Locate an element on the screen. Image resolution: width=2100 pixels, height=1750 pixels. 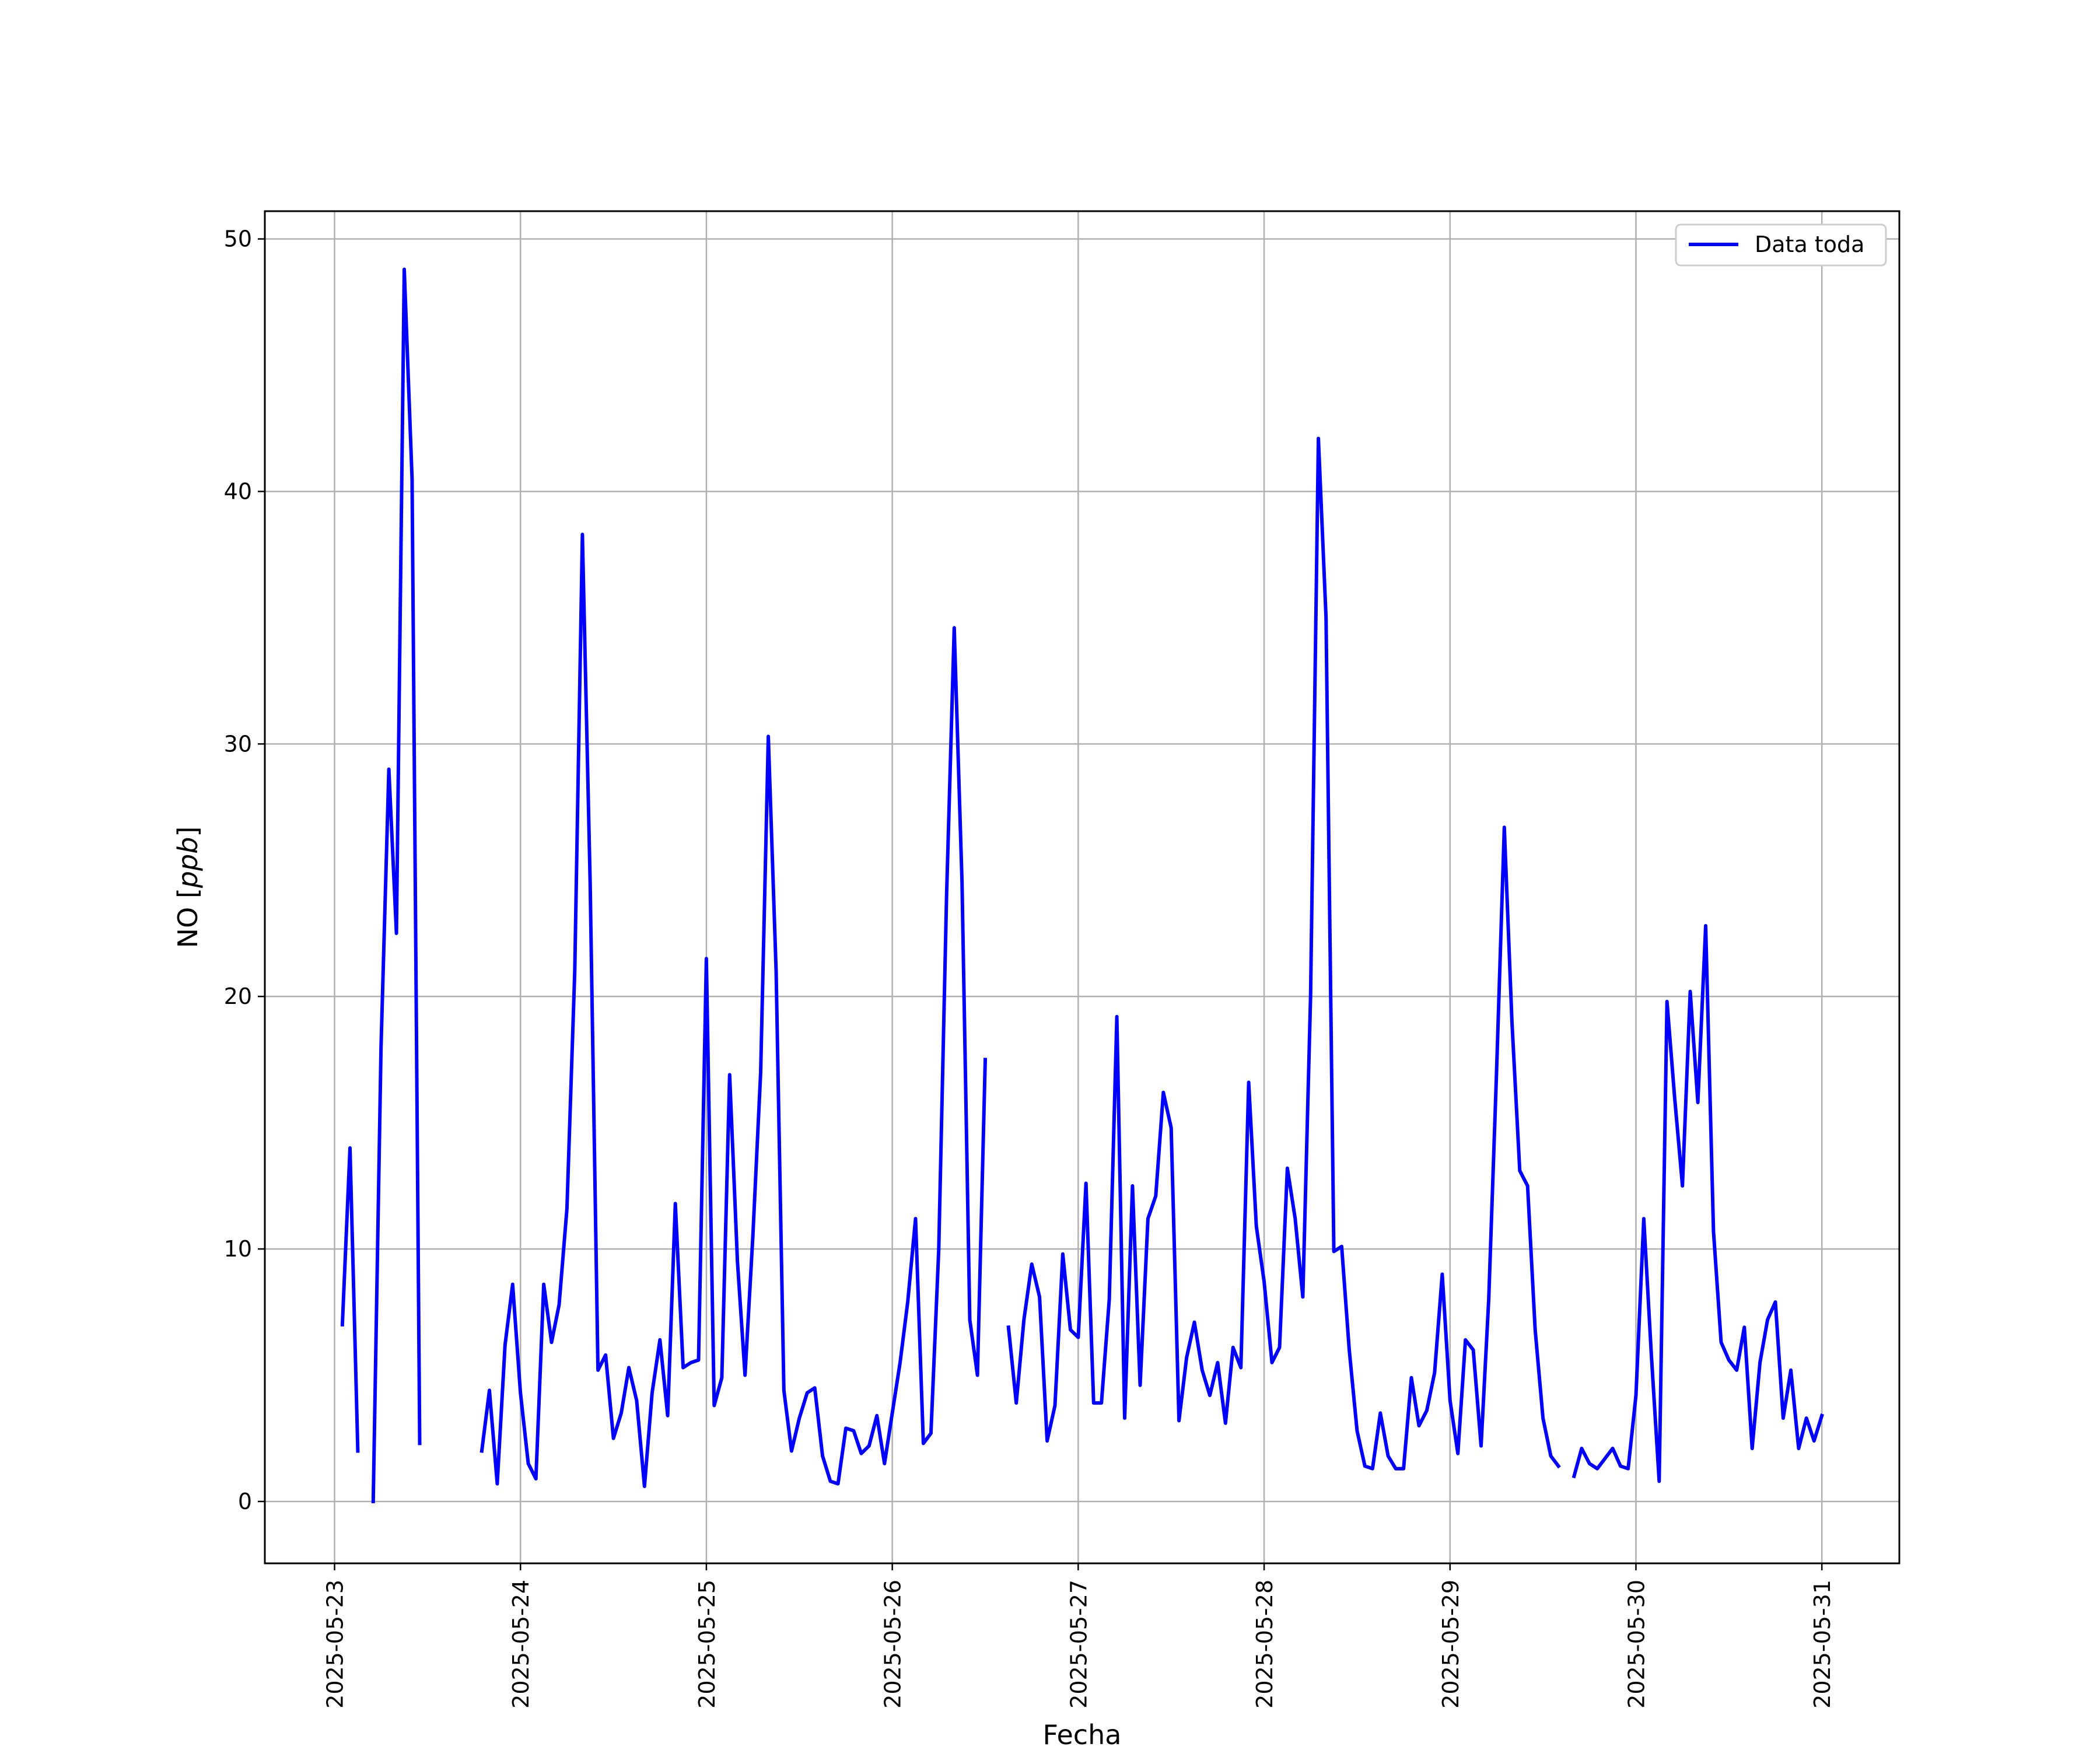
x-tick-label: 2025-05-23 is located at coordinates (335, 1644).